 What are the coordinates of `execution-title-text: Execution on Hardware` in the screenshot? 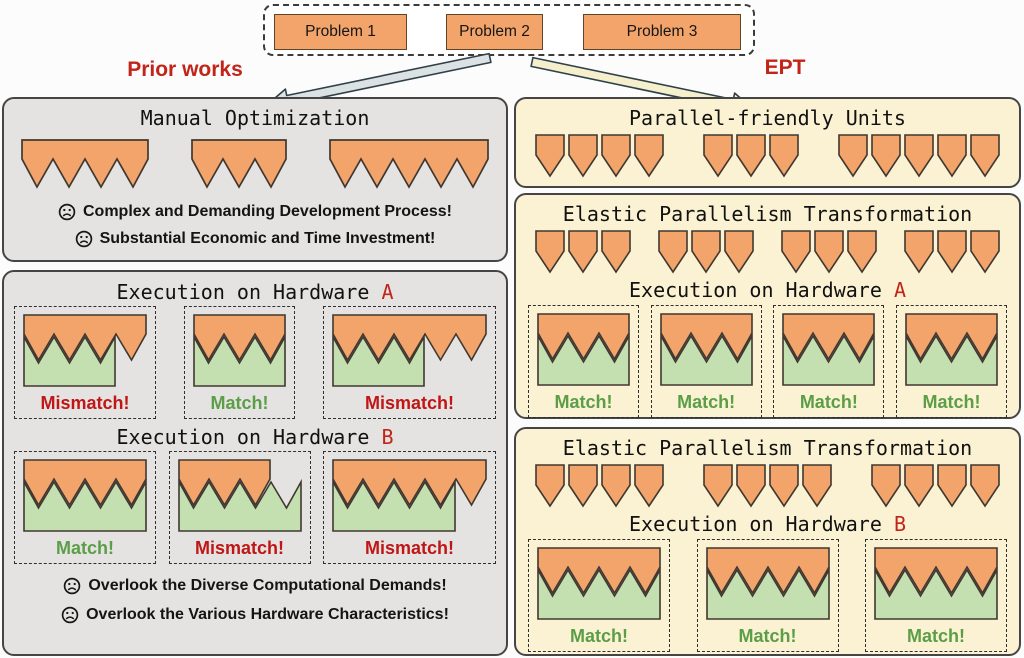 It's located at (755, 524).